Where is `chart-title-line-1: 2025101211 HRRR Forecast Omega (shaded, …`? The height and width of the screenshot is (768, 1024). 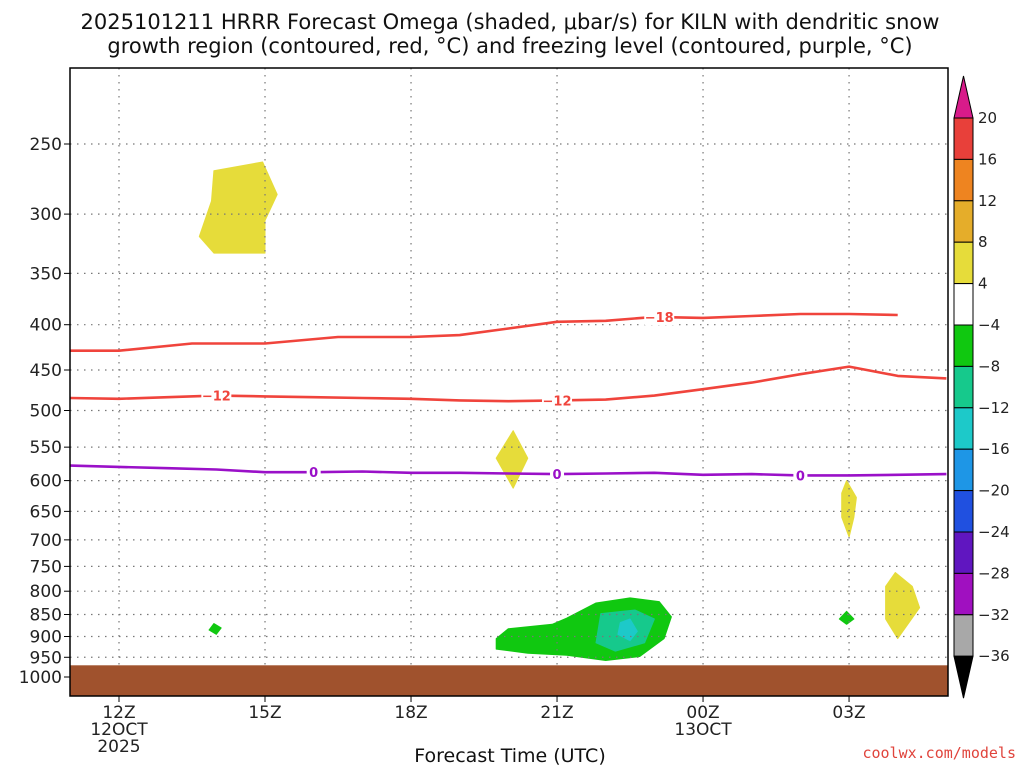
chart-title-line-1: 2025101211 HRRR Forecast Omega (shaded, … is located at coordinates (510, 22).